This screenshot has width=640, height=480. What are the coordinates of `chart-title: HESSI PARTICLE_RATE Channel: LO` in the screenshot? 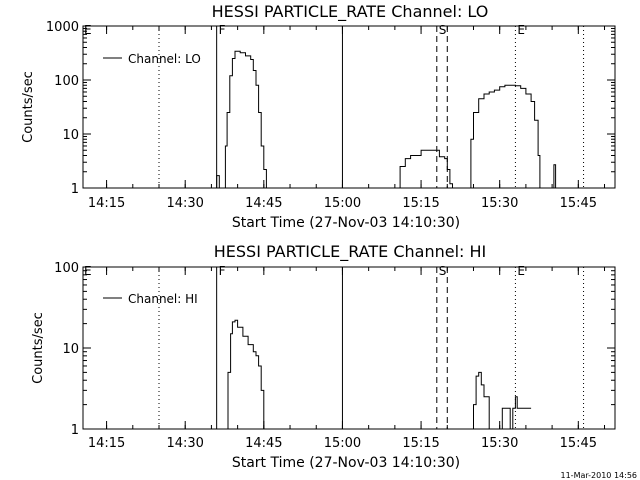 It's located at (350, 12).